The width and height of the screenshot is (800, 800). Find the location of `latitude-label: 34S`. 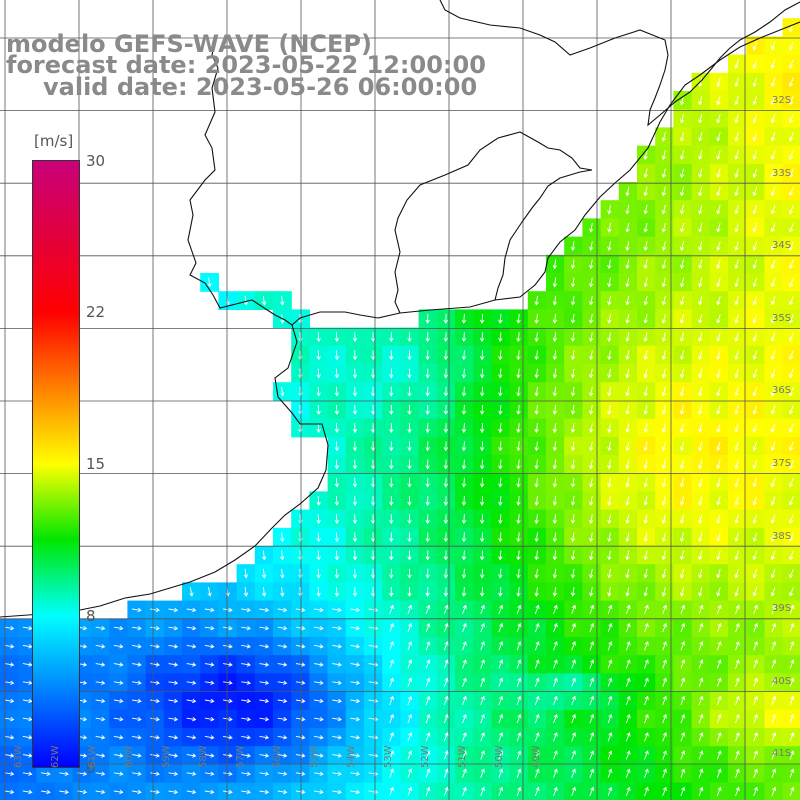

latitude-label: 34S is located at coordinates (782, 246).